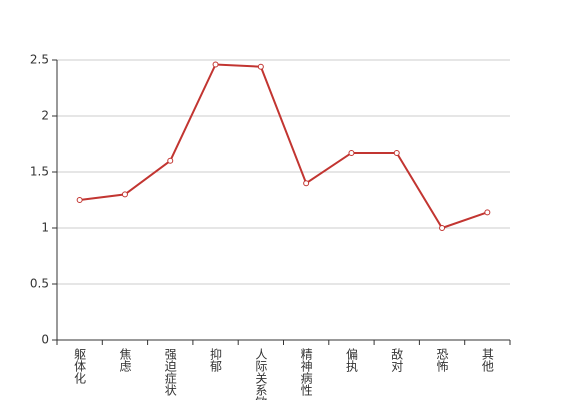  Describe the element at coordinates (45, 340) in the screenshot. I see `y-tick-label: 0` at that location.